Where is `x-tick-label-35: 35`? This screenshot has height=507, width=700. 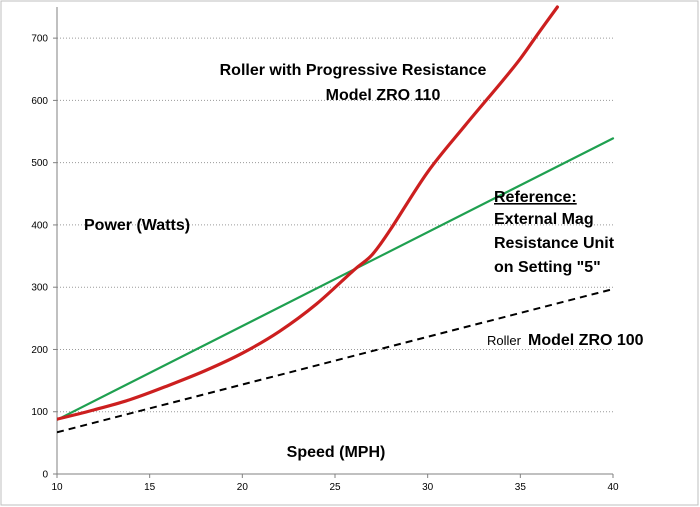 x-tick-label-35: 35 is located at coordinates (521, 487).